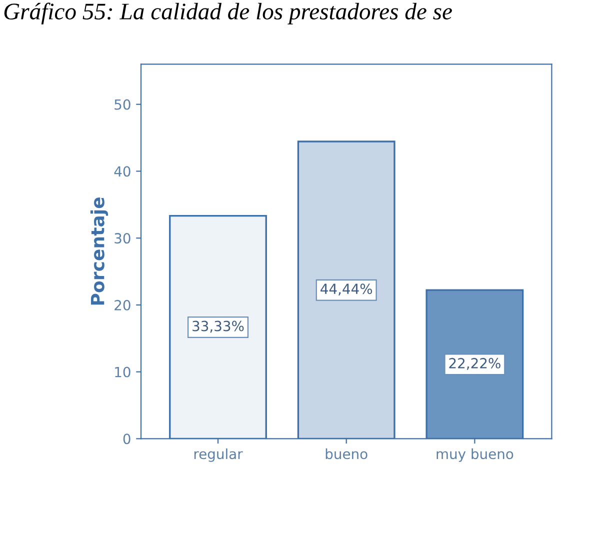 This screenshot has width=613, height=535. I want to click on x-tick-label: regular, so click(218, 455).